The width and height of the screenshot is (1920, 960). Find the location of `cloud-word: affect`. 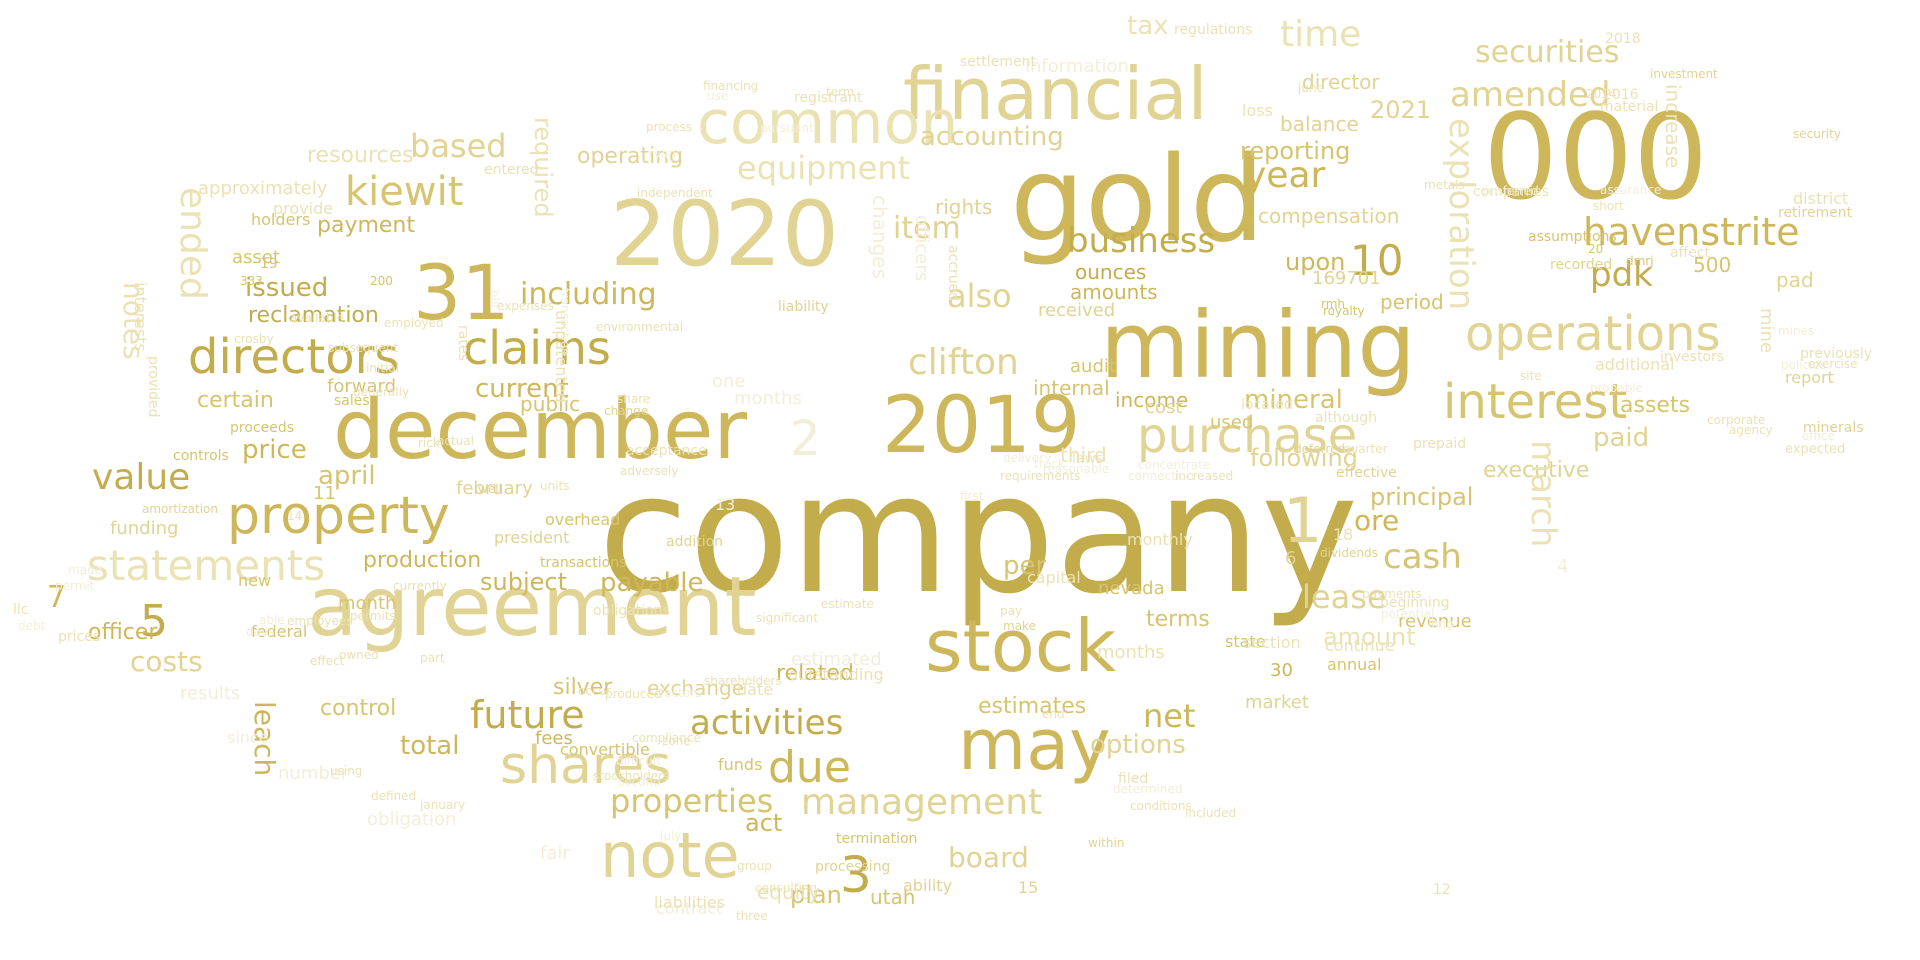

cloud-word: affect is located at coordinates (1690, 253).